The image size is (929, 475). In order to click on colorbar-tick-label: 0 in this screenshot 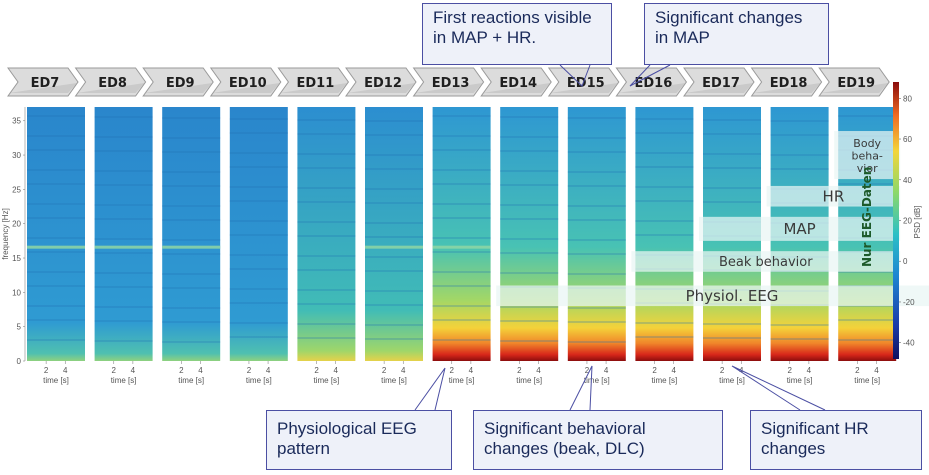, I will do `click(905, 261)`.